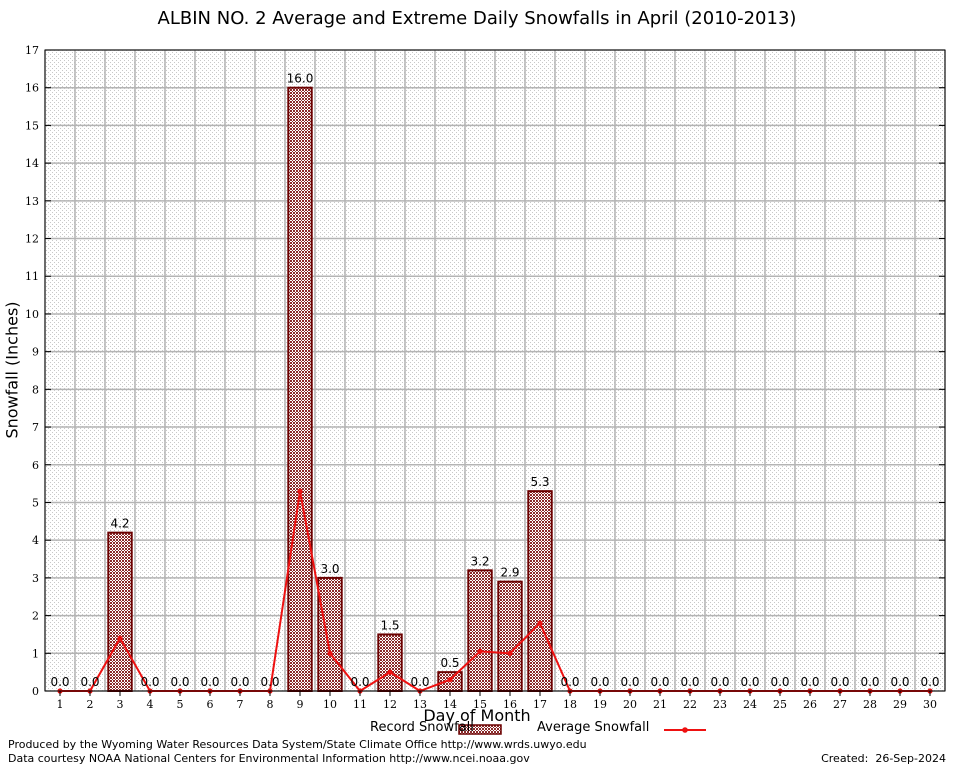  Describe the element at coordinates (300, 79) in the screenshot. I see `bar-value-label: 16.0` at that location.